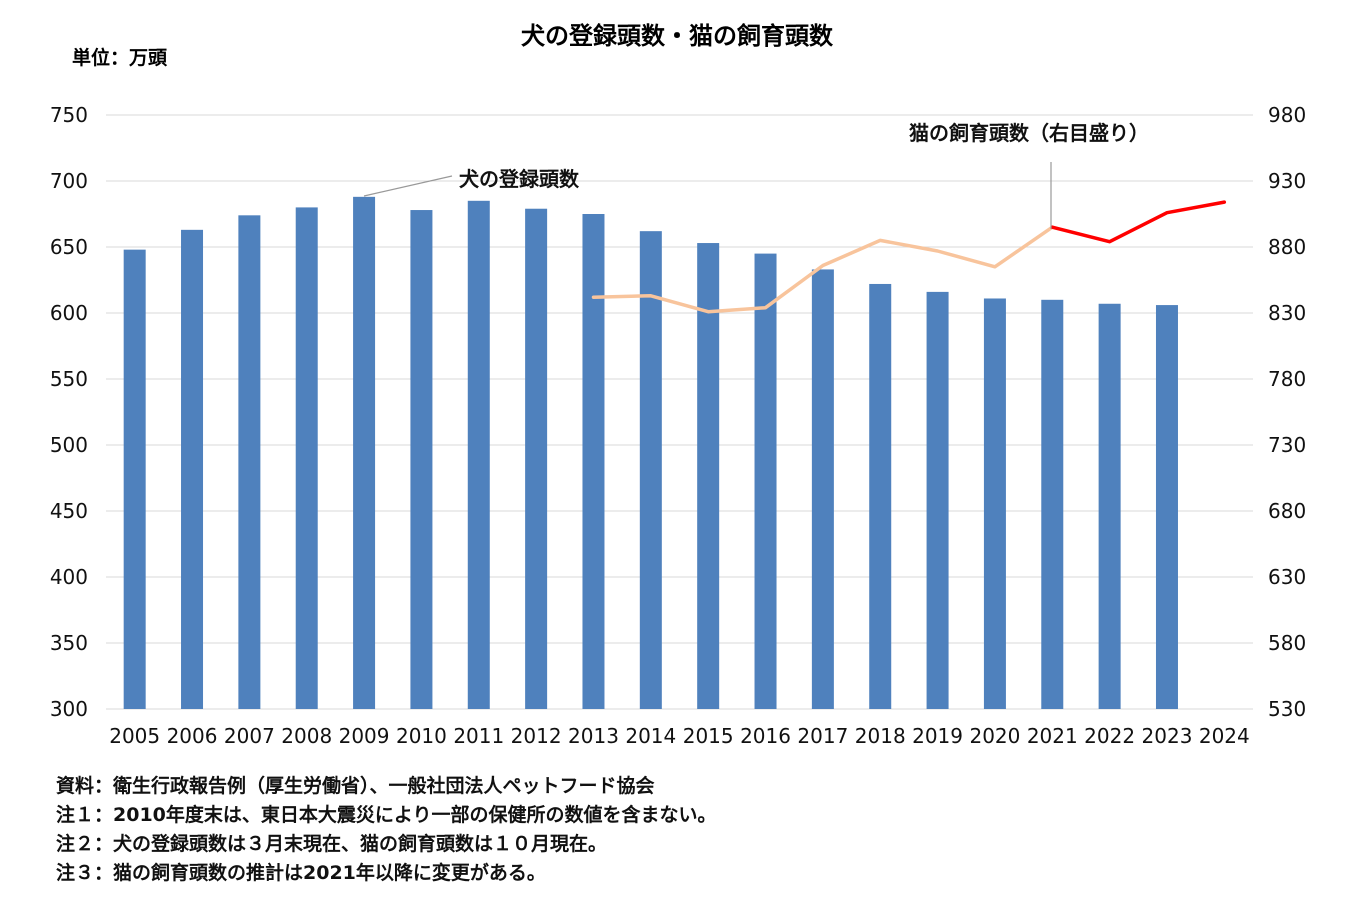 The image size is (1350, 900). I want to click on cat-lines, so click(909, 257).